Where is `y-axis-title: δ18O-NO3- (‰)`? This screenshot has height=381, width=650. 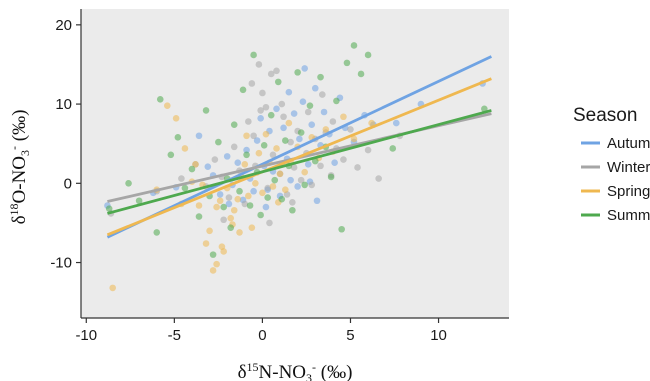 y-axis-title: δ18O-NO3- (‰) is located at coordinates (19, 167).